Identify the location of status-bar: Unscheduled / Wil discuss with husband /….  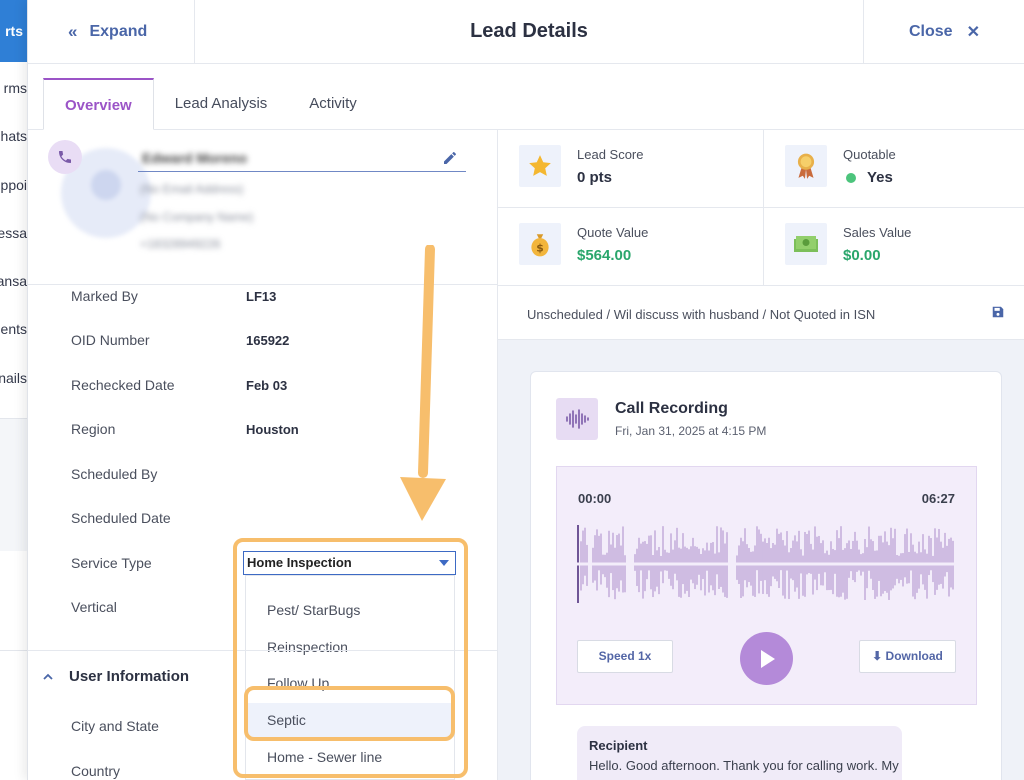
(761, 313).